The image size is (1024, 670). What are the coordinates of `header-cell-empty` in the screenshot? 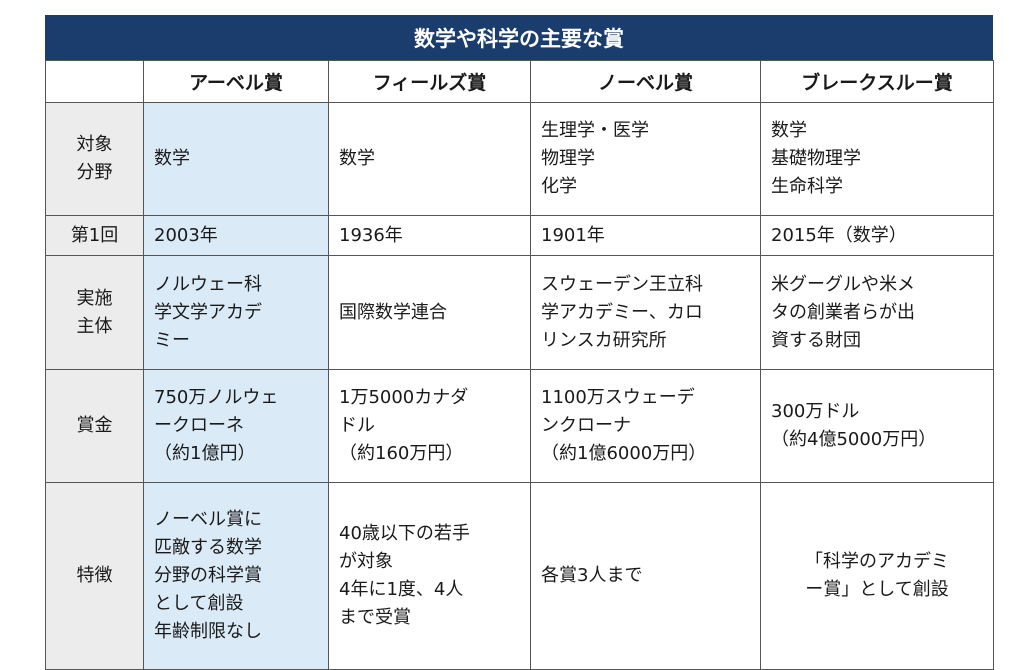 It's located at (94, 81).